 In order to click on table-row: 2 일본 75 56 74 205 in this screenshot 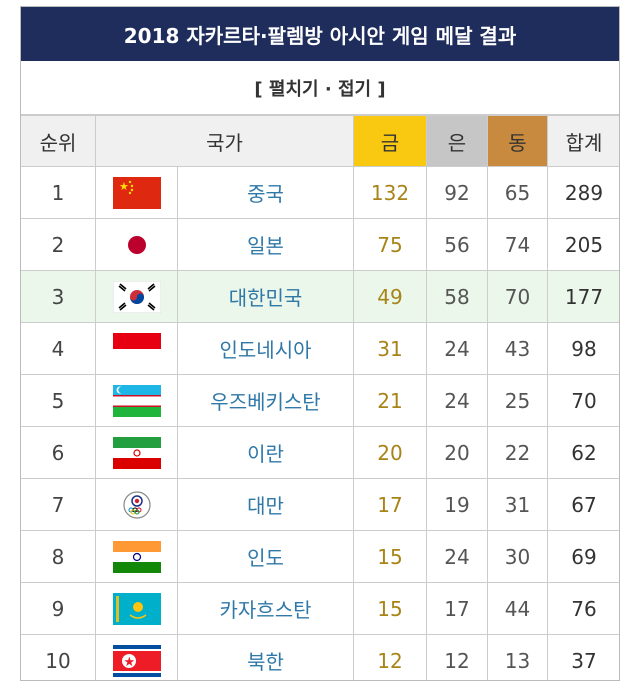, I will do `click(320, 244)`.